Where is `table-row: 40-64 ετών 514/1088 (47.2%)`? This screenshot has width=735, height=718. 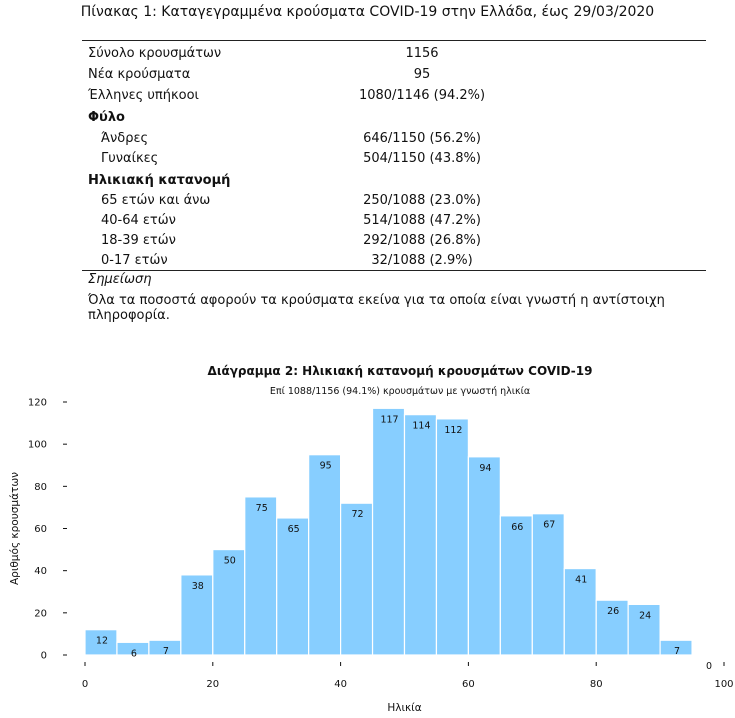
table-row: 40-64 ετών 514/1088 (47.2%) is located at coordinates (394, 220).